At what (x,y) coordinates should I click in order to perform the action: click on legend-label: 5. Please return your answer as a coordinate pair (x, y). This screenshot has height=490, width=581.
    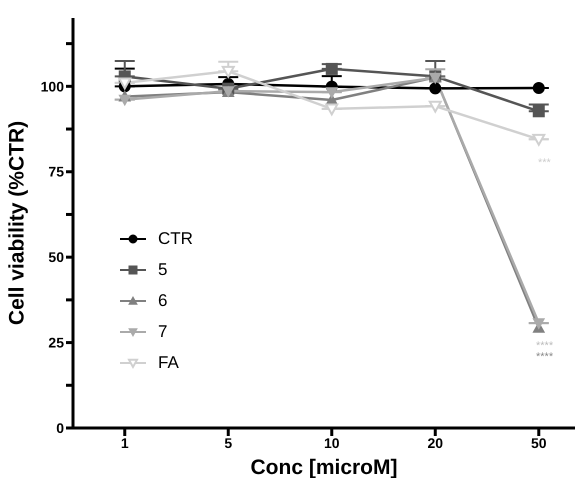
    Looking at the image, I should click on (163, 270).